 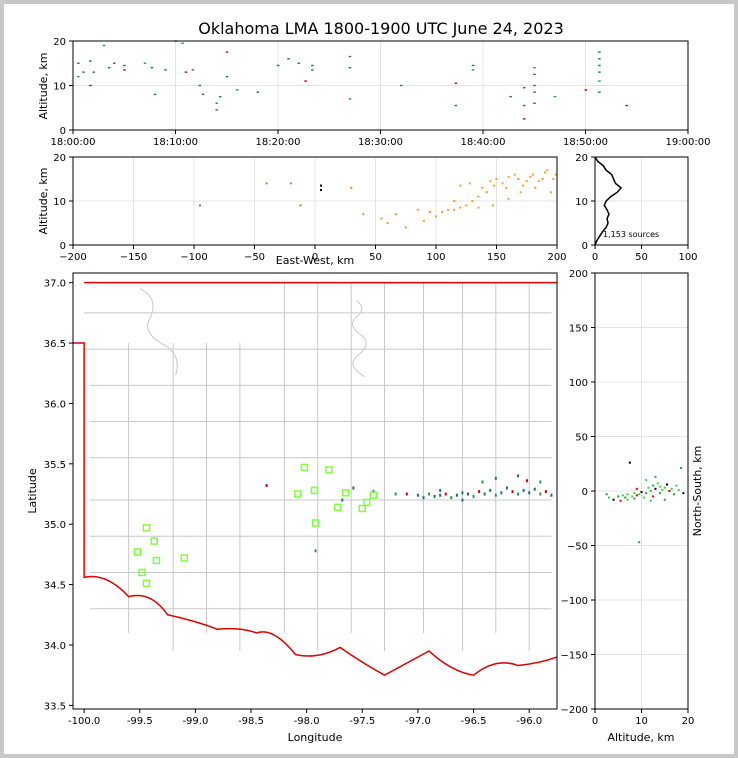 What do you see at coordinates (140, 721) in the screenshot?
I see `longitude-axis-tick-label: -99.5` at bounding box center [140, 721].